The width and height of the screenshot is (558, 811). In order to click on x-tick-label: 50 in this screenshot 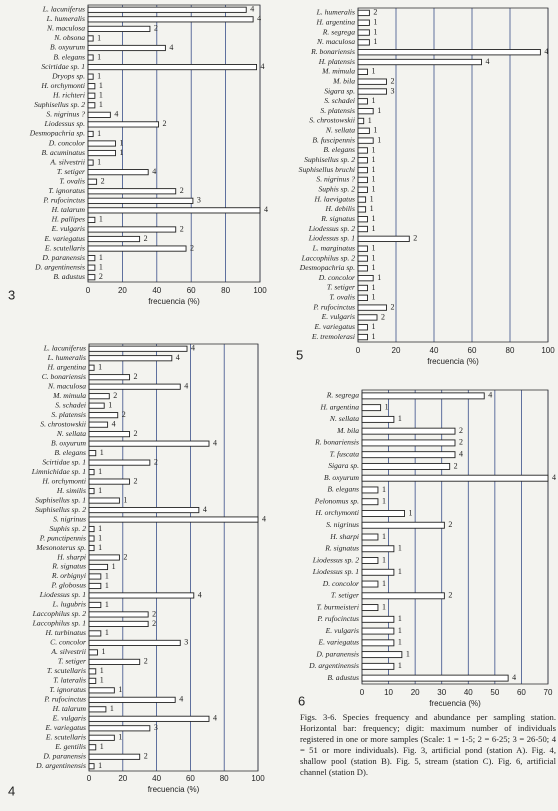, I will do `click(494, 692)`.